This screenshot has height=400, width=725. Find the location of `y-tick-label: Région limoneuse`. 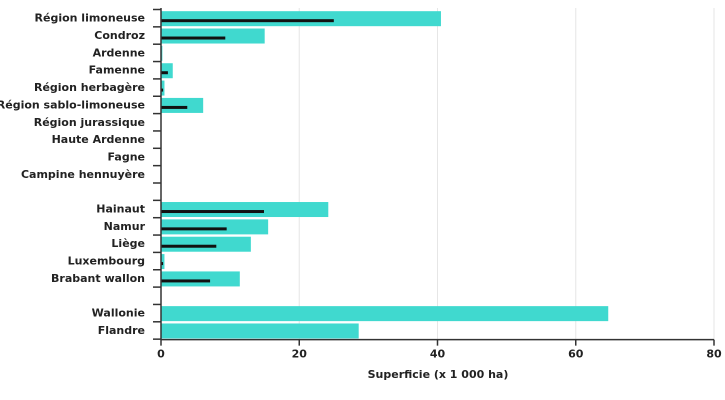

y-tick-label: Région limoneuse is located at coordinates (90, 18).